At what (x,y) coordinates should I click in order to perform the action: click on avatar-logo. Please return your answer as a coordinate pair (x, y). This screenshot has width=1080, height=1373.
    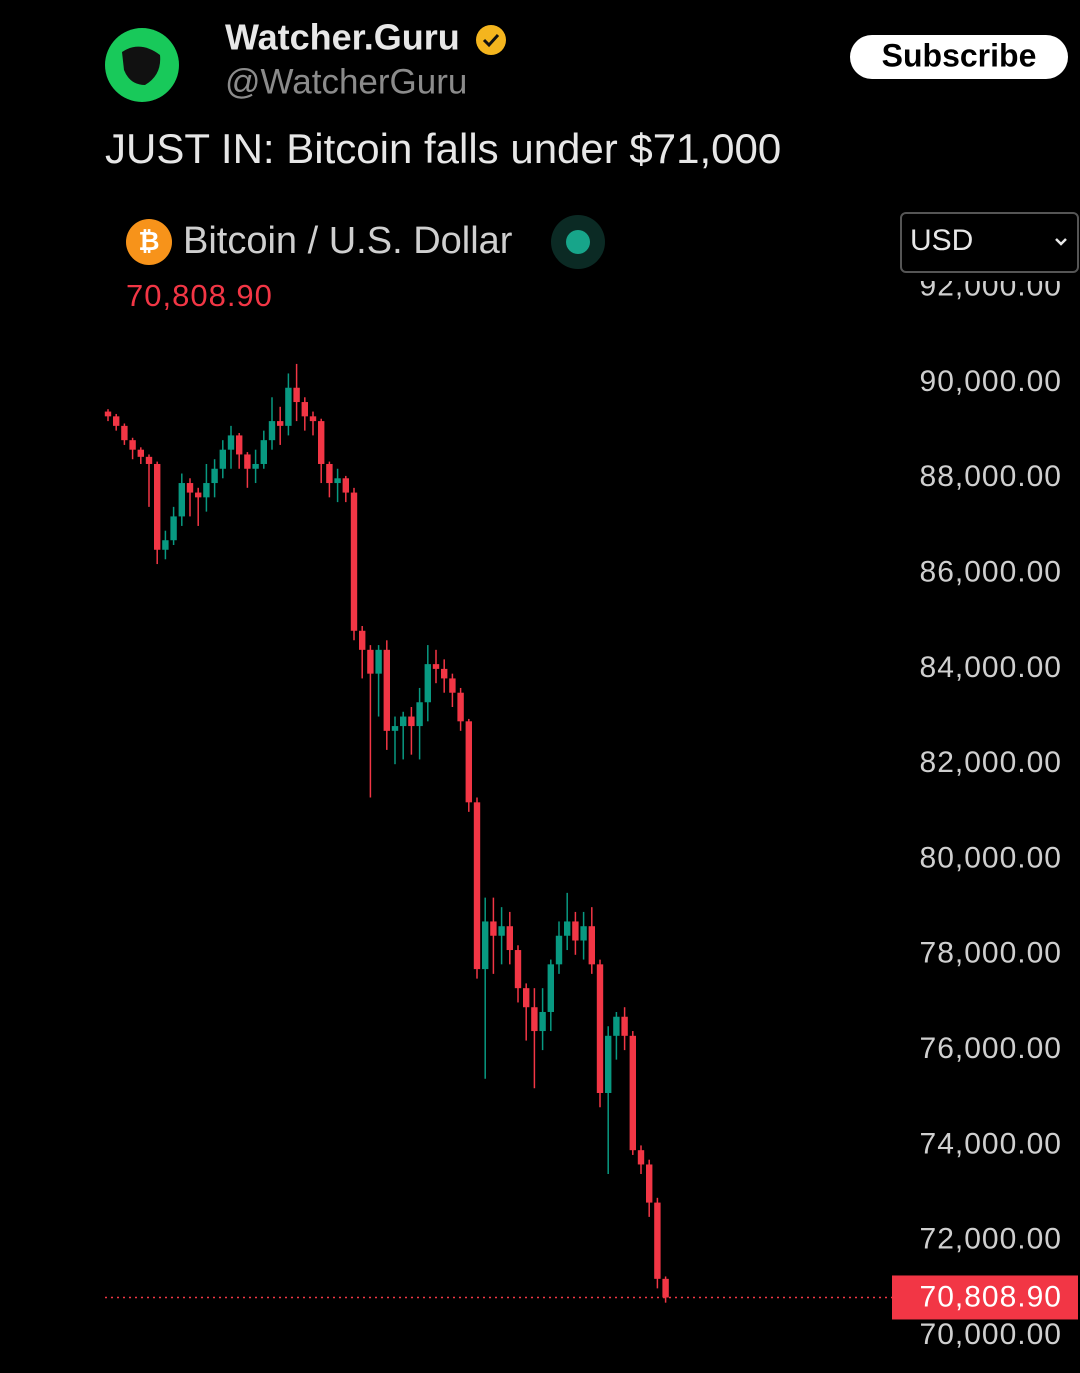
    Looking at the image, I should click on (141, 65).